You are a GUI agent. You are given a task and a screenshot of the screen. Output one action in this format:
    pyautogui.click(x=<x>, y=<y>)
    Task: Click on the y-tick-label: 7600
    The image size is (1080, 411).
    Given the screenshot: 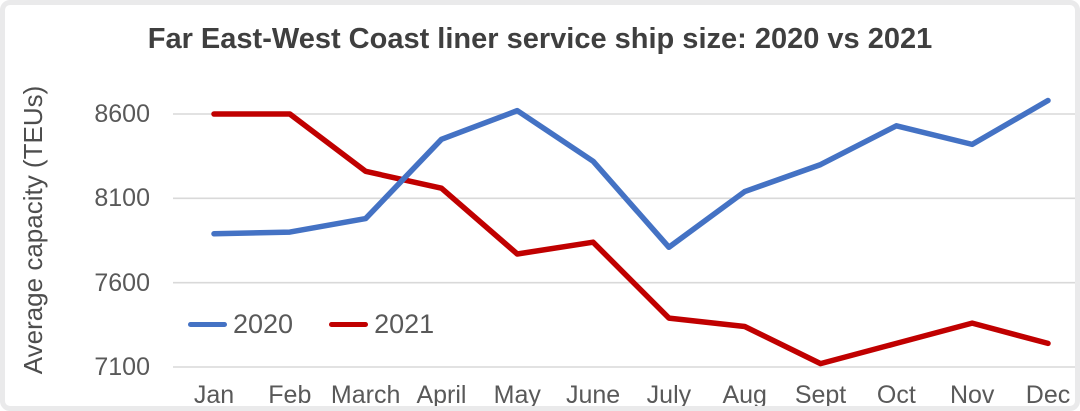 What is the action you would take?
    pyautogui.click(x=122, y=282)
    